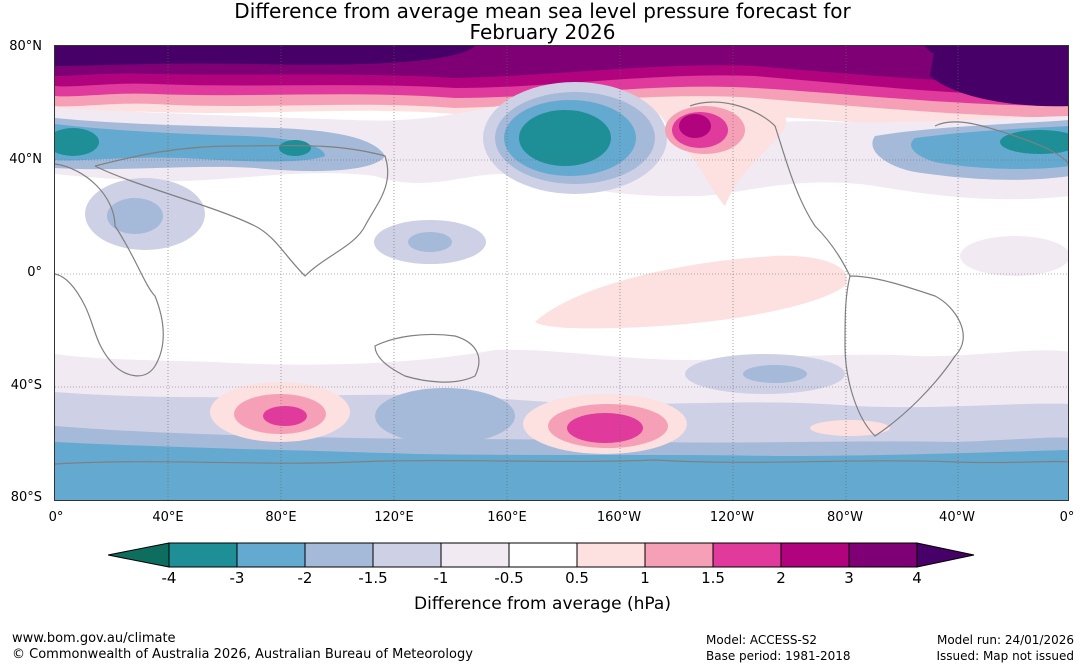 Image resolution: width=1085 pixels, height=667 pixels. What do you see at coordinates (619, 517) in the screenshot?
I see `lon-label-160w: 160°W` at bounding box center [619, 517].